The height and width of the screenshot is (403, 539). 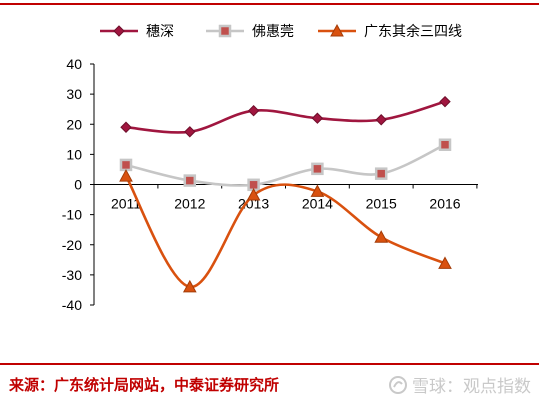 What do you see at coordinates (126, 204) in the screenshot?
I see `x-tick-label: 2011` at bounding box center [126, 204].